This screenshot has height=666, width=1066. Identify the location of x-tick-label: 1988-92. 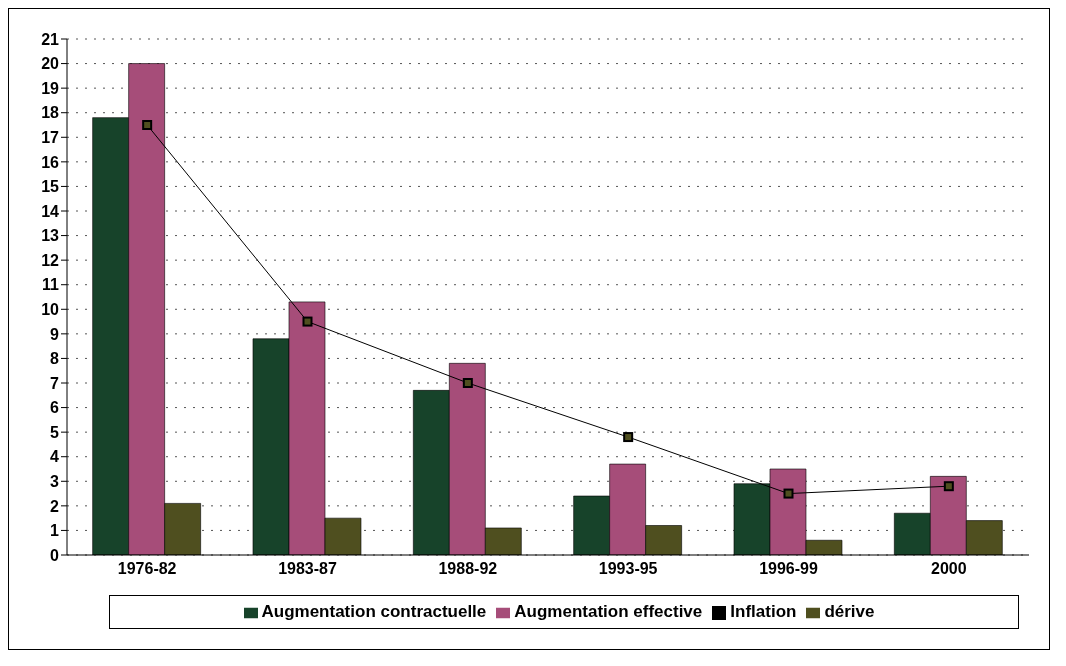
(468, 569).